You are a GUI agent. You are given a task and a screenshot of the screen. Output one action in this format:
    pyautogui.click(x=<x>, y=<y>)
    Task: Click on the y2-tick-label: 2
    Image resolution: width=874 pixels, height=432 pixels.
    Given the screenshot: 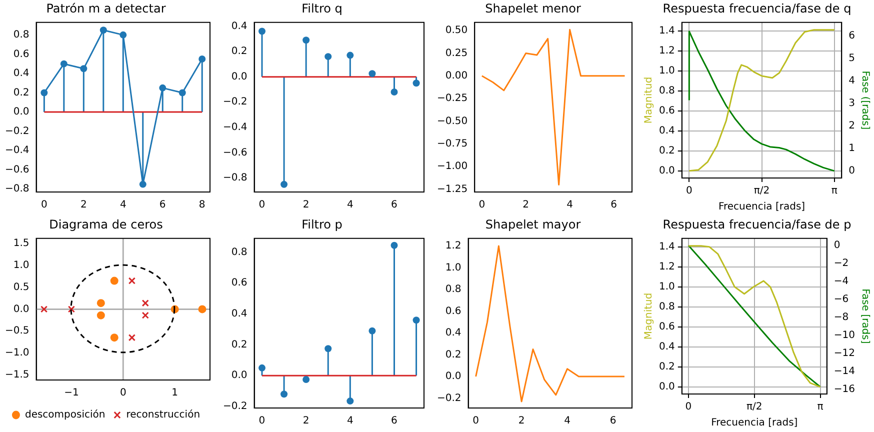 What is the action you would take?
    pyautogui.click(x=852, y=126)
    